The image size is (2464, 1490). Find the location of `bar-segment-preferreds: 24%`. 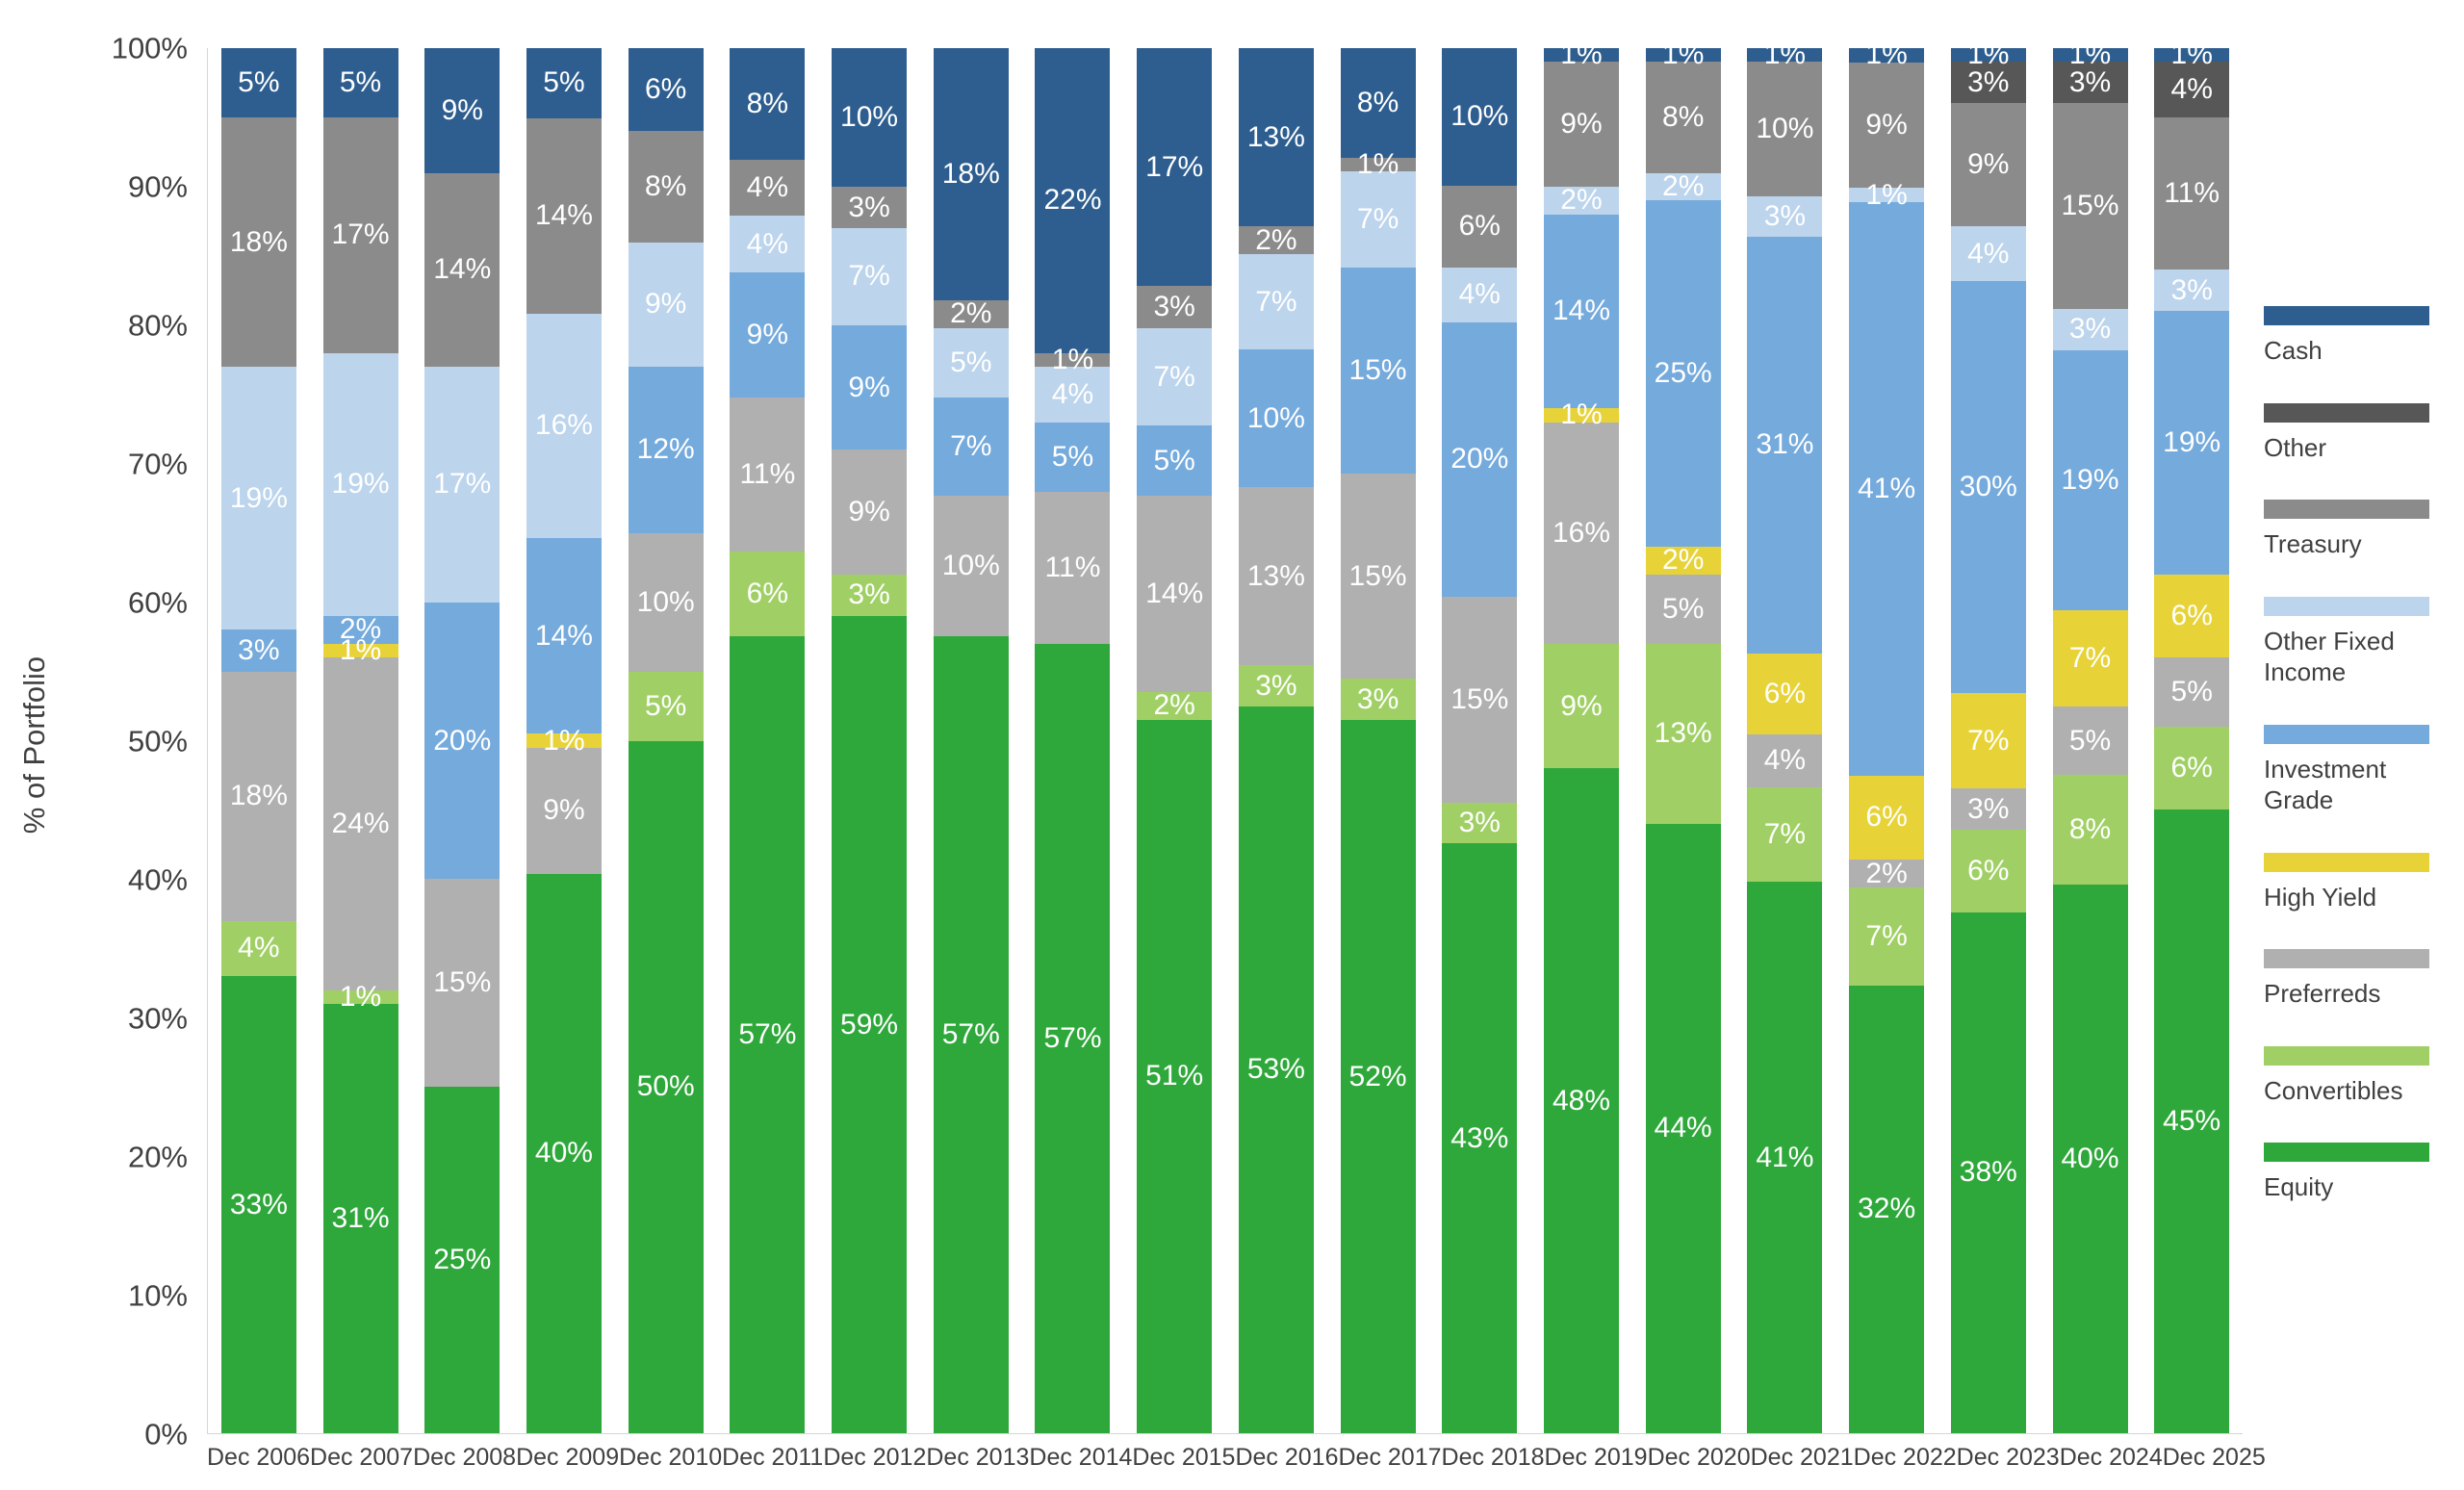

bar-segment-preferreds: 24% is located at coordinates (360, 823).